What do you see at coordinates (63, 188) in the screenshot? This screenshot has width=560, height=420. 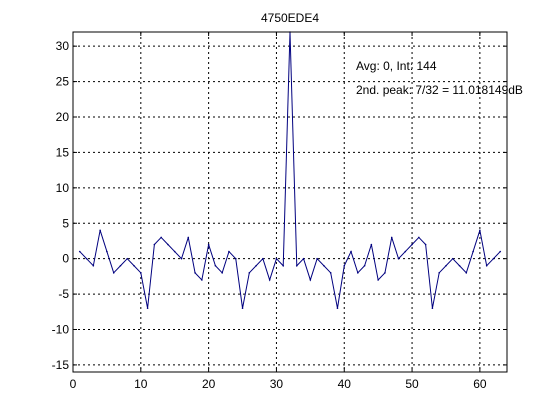 I see `y-tick-label: 10` at bounding box center [63, 188].